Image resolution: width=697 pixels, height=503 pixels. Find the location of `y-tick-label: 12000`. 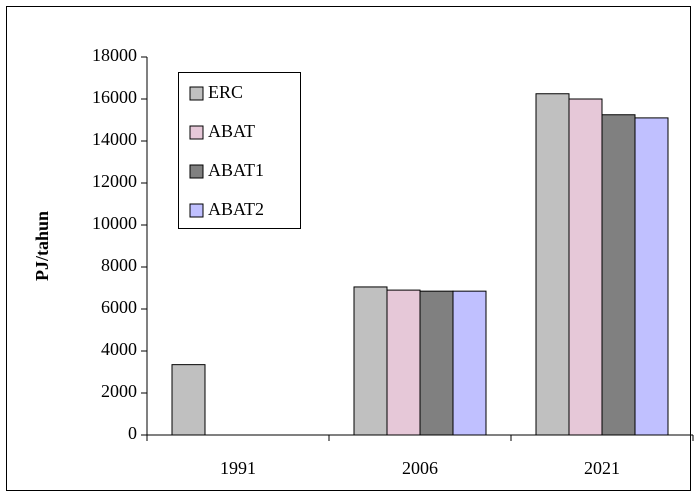

y-tick-label: 12000 is located at coordinates (114, 181).